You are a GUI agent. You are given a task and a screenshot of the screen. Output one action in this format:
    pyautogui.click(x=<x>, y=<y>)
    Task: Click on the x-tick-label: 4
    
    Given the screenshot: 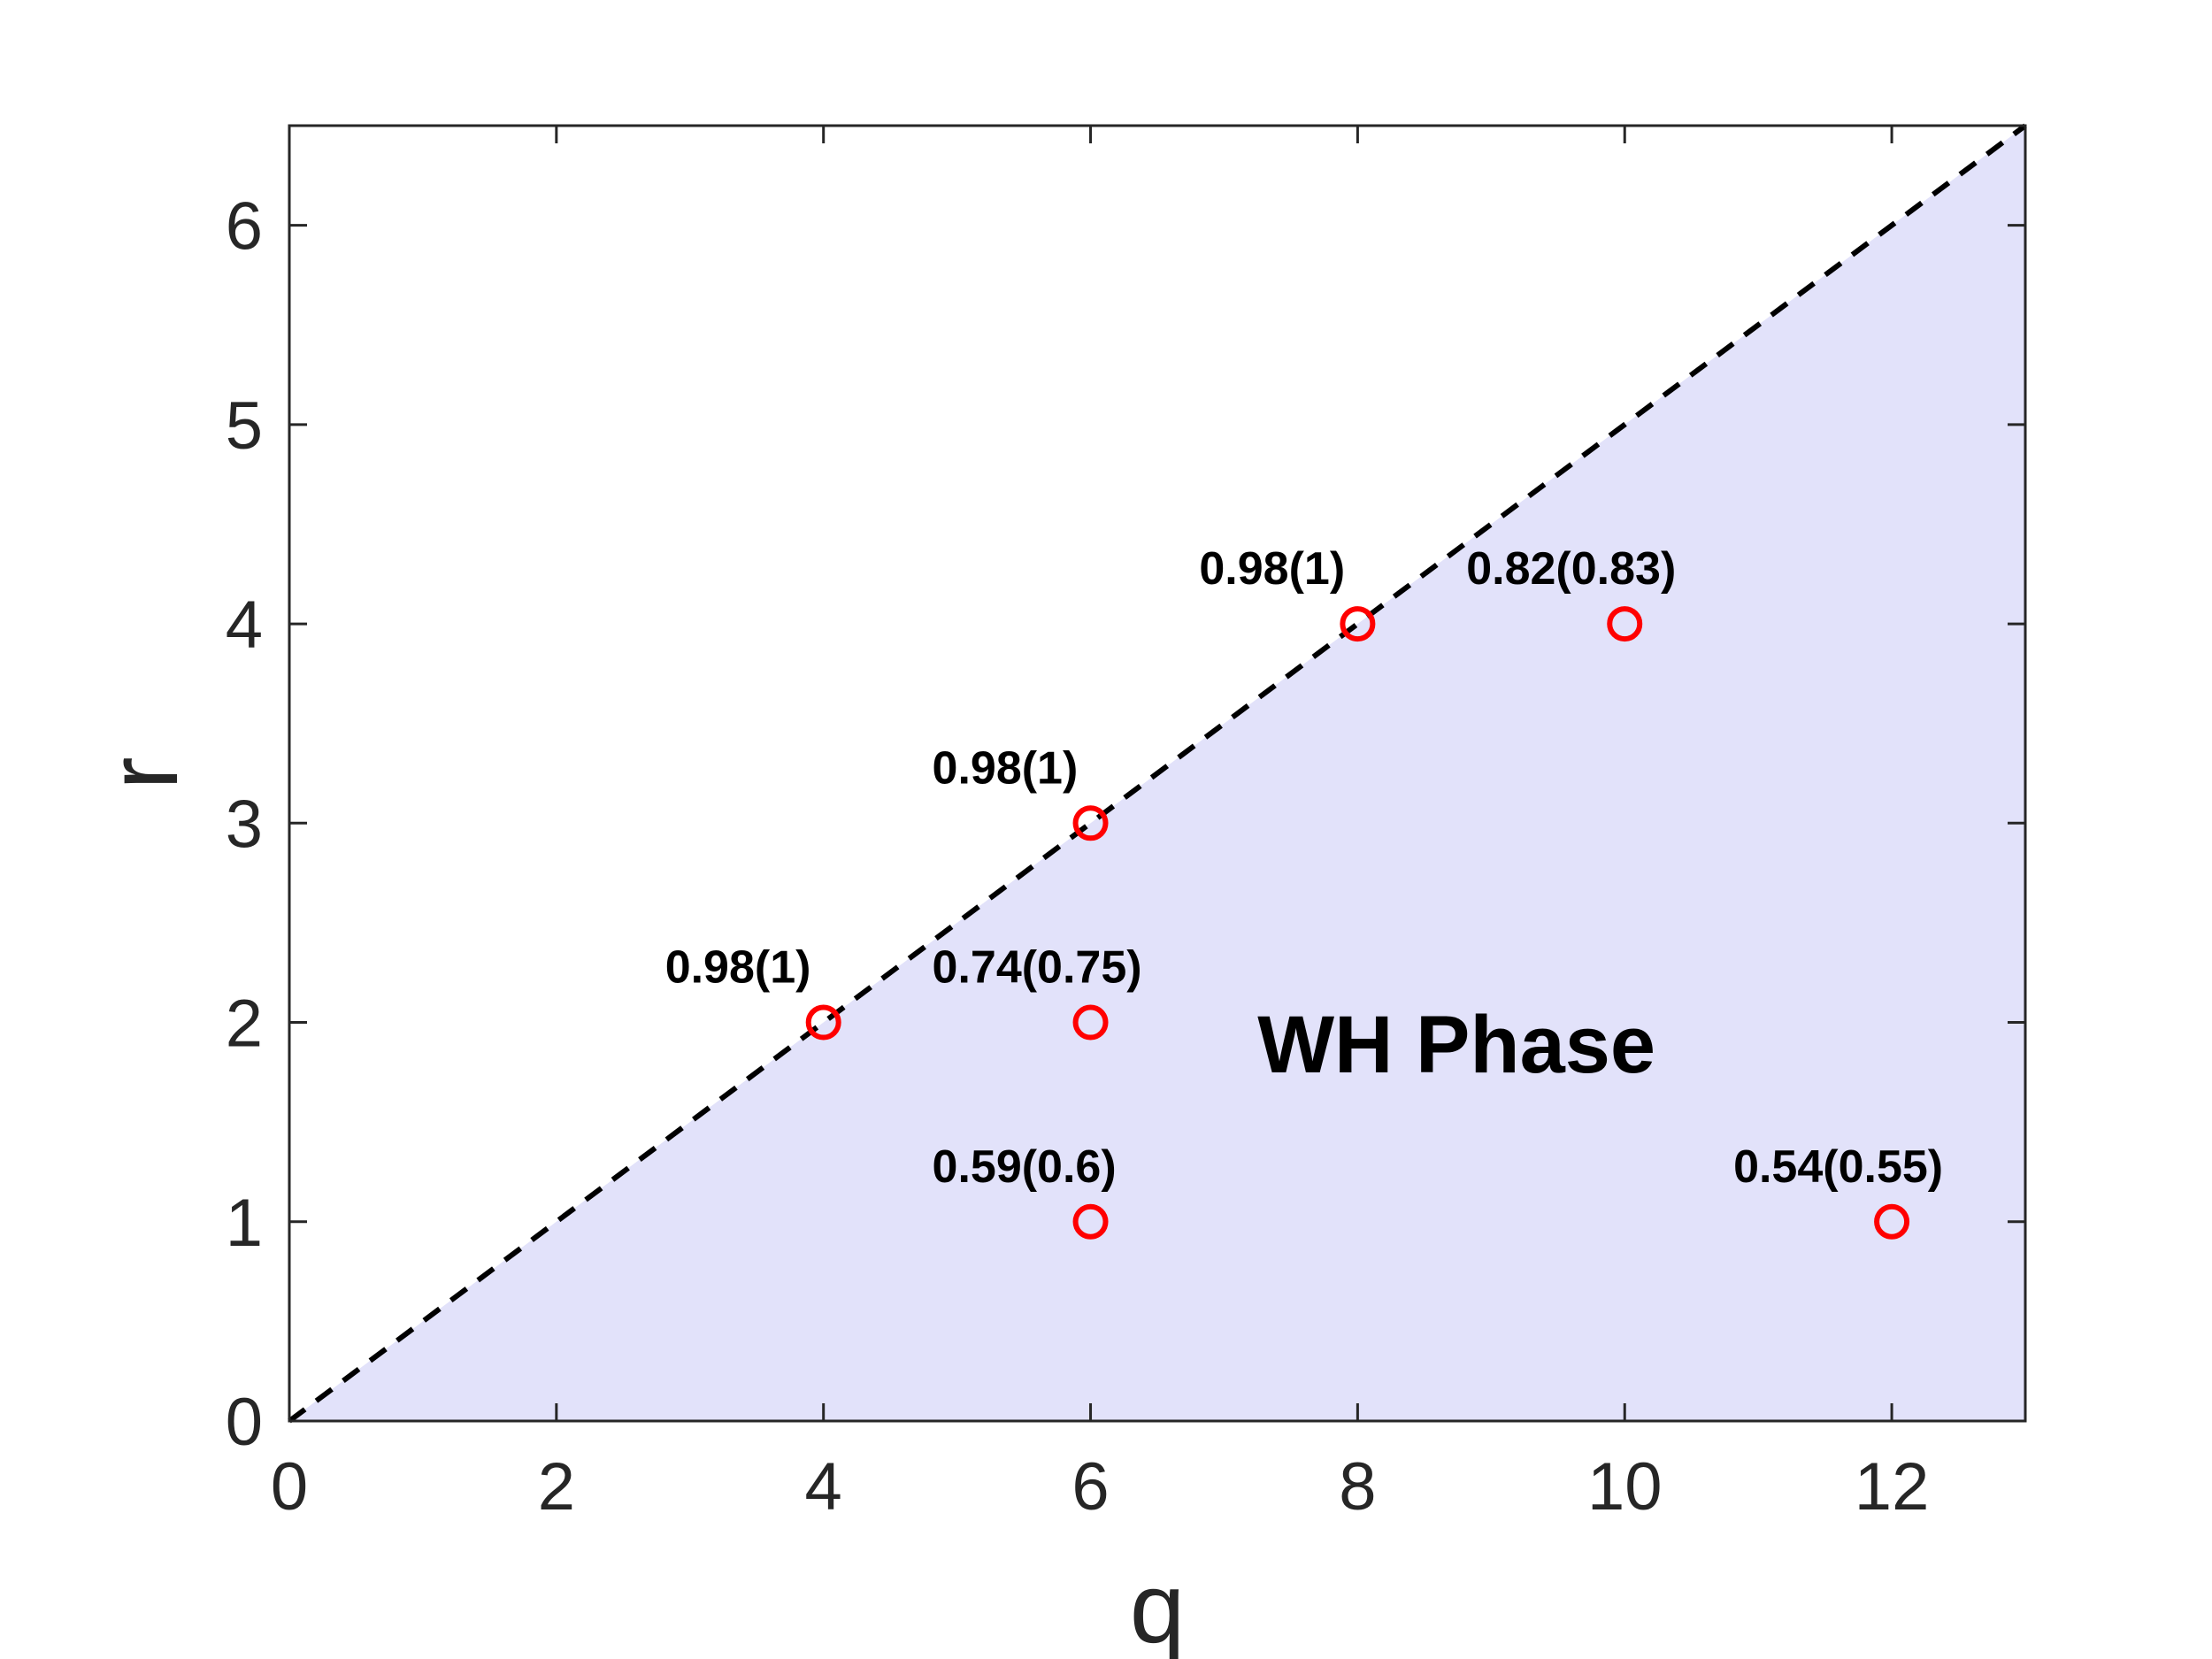 What is the action you would take?
    pyautogui.click(x=824, y=1487)
    